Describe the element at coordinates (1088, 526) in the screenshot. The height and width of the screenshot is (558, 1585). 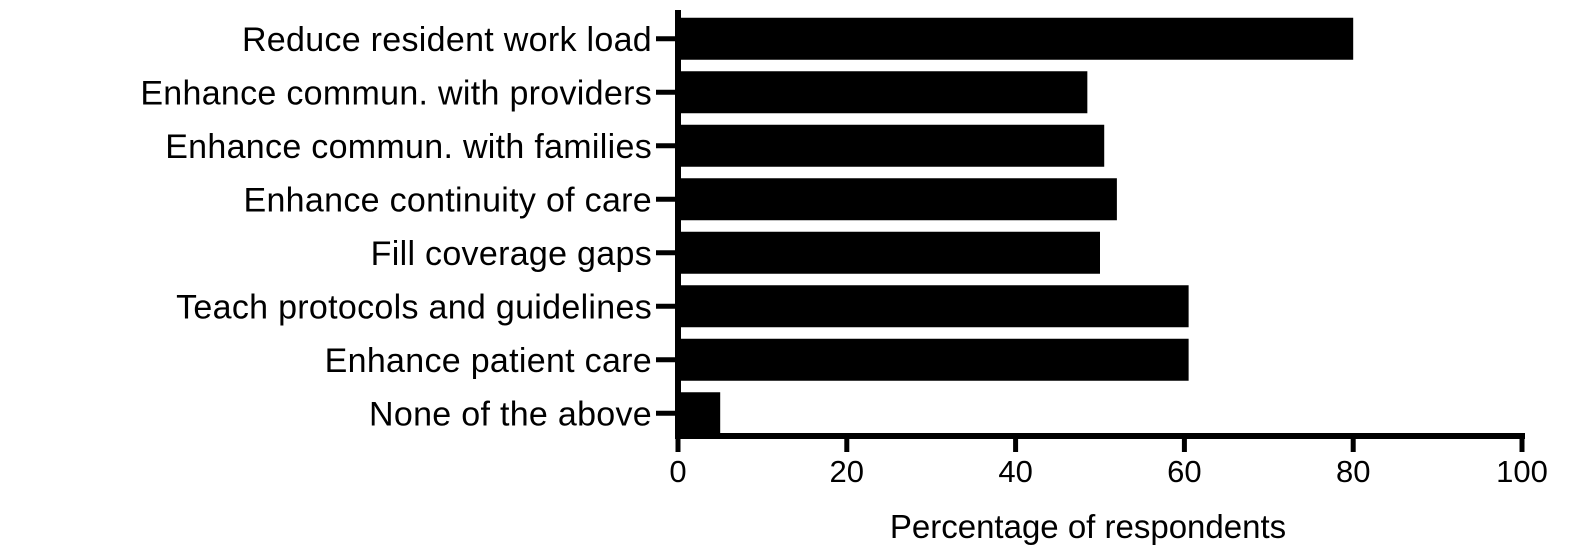
I see `x-axis-title: Percentage of respondents` at that location.